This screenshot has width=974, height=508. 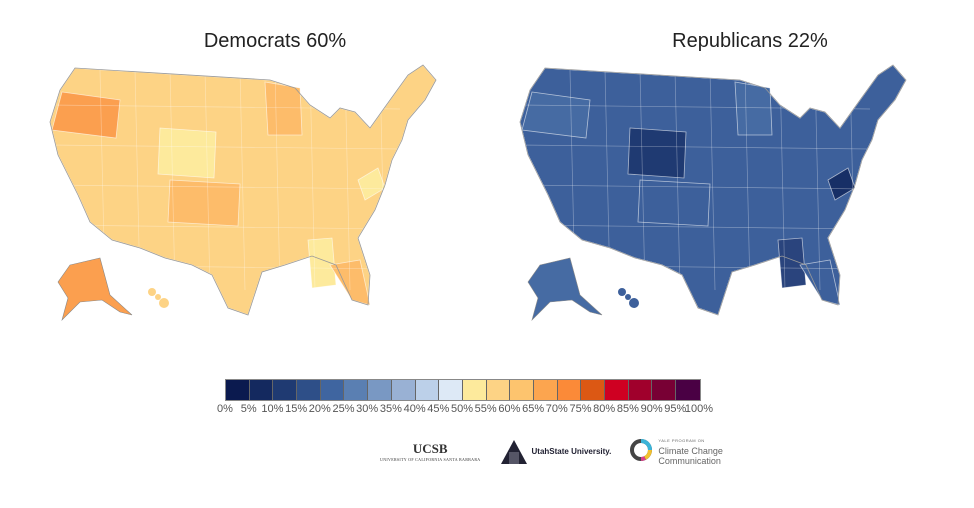 I want to click on legend-tick-label: 0%, so click(x=225, y=409).